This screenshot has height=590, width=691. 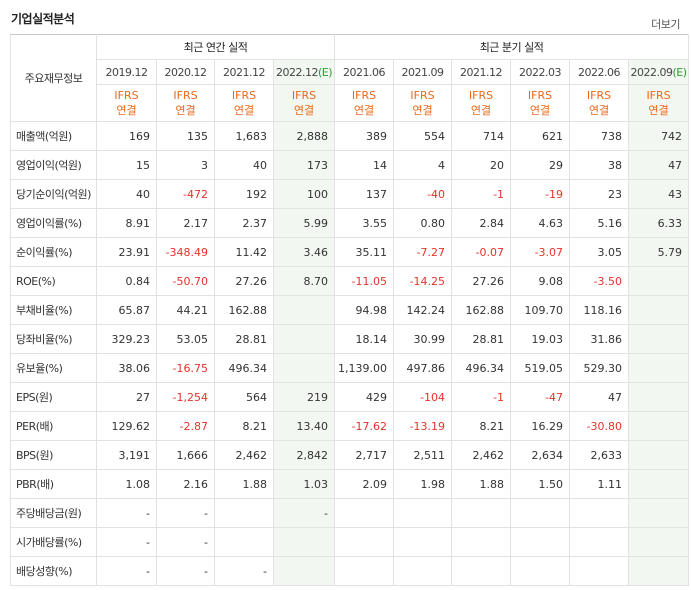 I want to click on value-cell: 0.80, so click(x=423, y=223).